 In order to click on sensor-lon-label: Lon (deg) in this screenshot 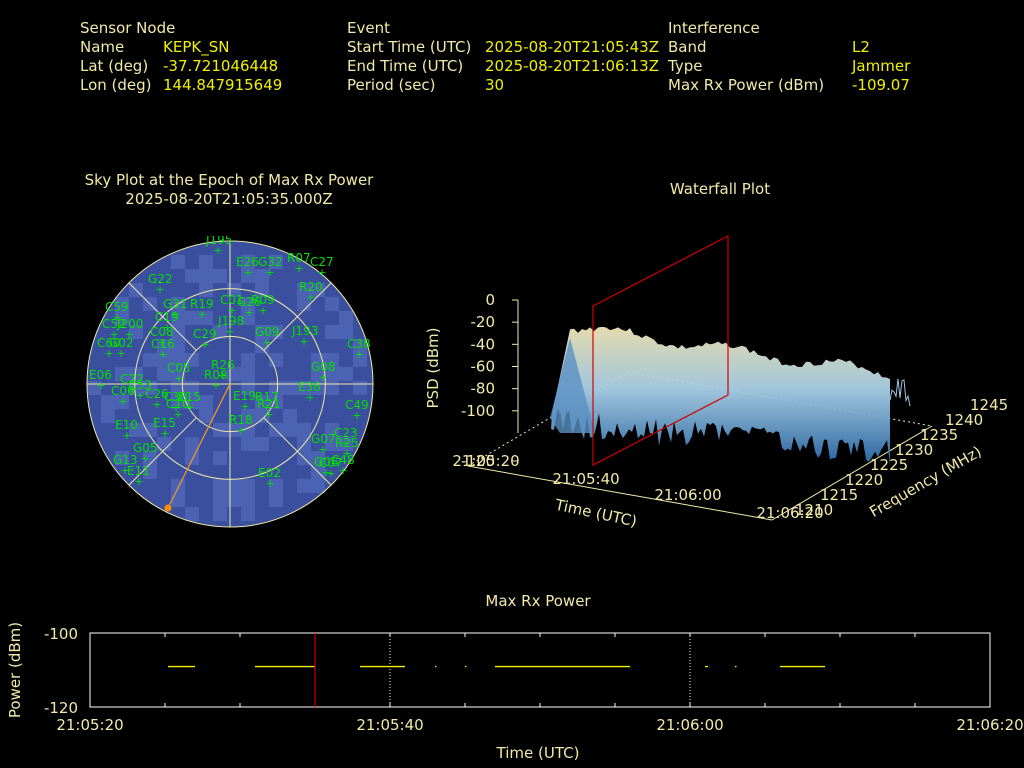, I will do `click(116, 85)`.